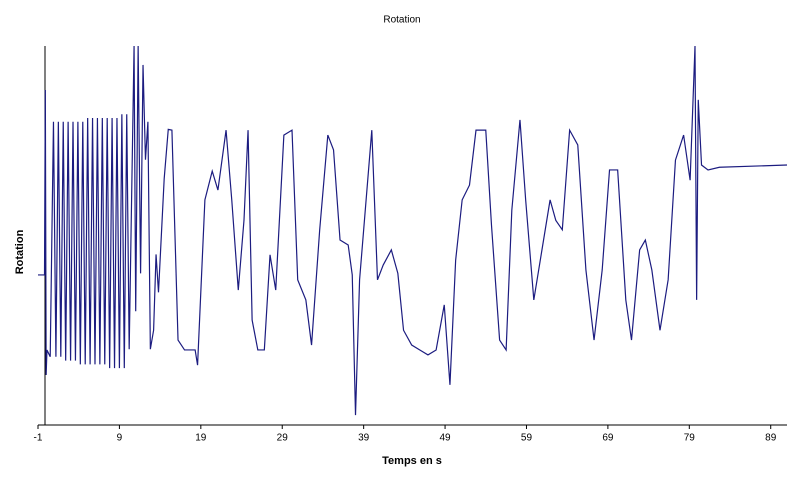 The image size is (804, 480). Describe the element at coordinates (364, 438) in the screenshot. I see `x-tick-label: 39` at that location.